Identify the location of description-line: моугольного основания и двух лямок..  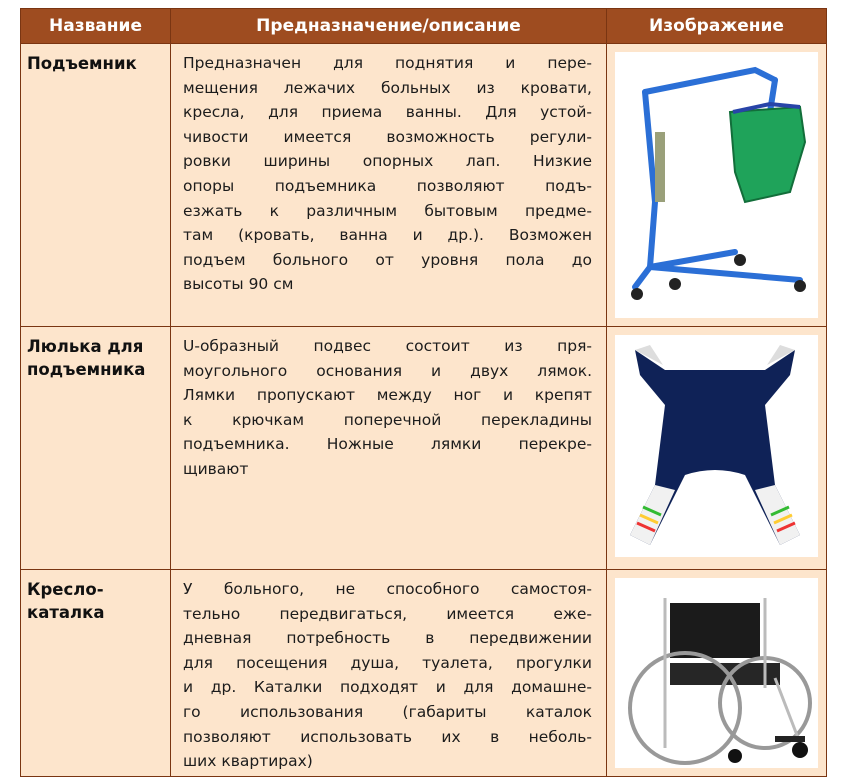
(387, 370).